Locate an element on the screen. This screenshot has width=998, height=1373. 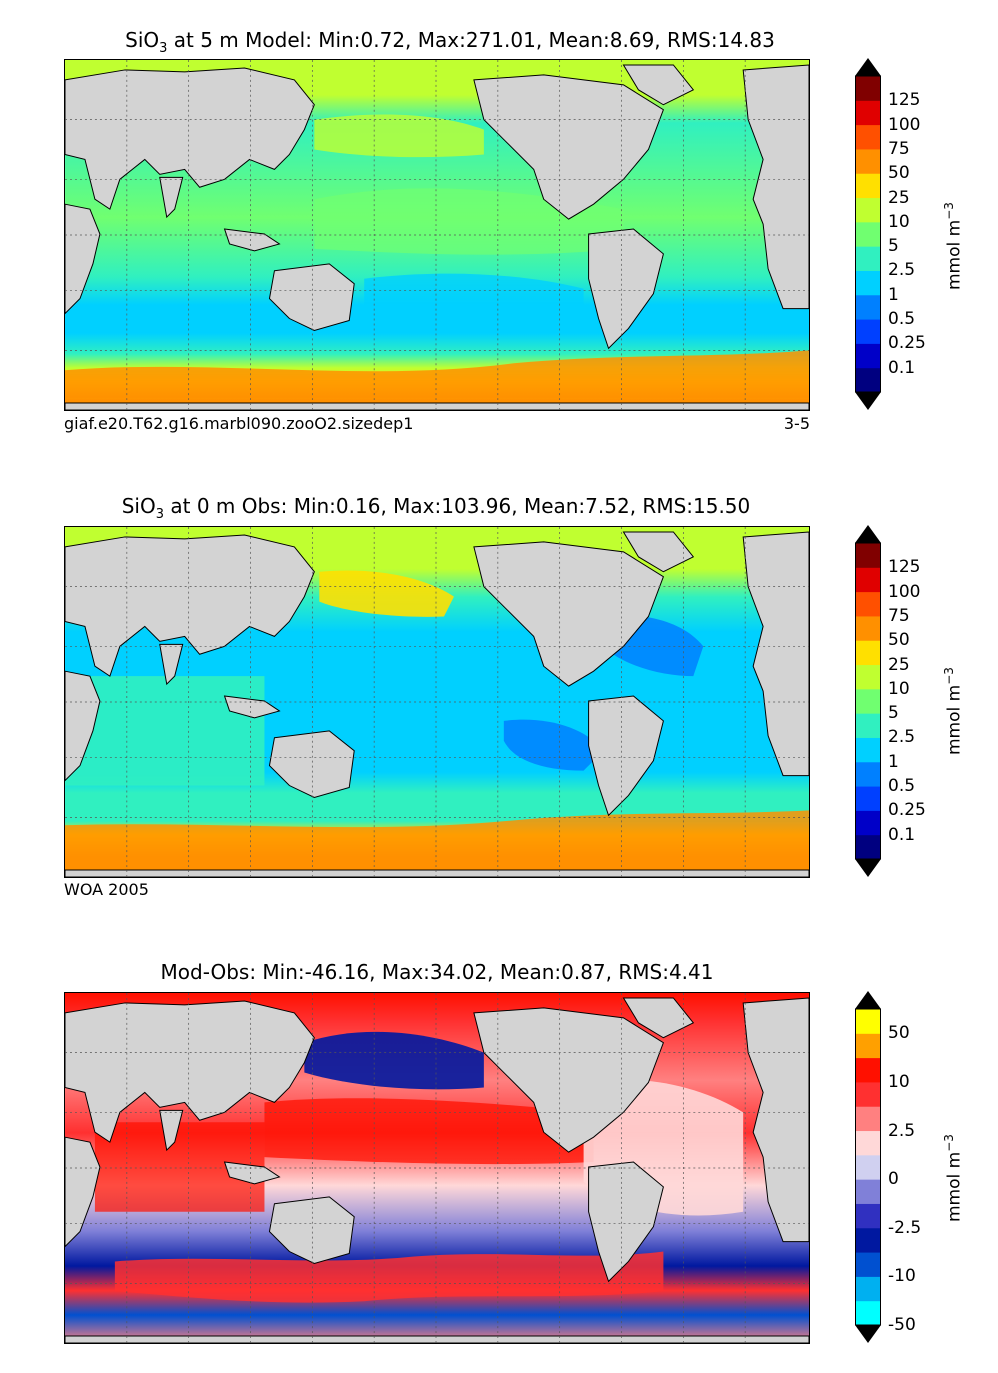
land-north-america is located at coordinates (569, 147).